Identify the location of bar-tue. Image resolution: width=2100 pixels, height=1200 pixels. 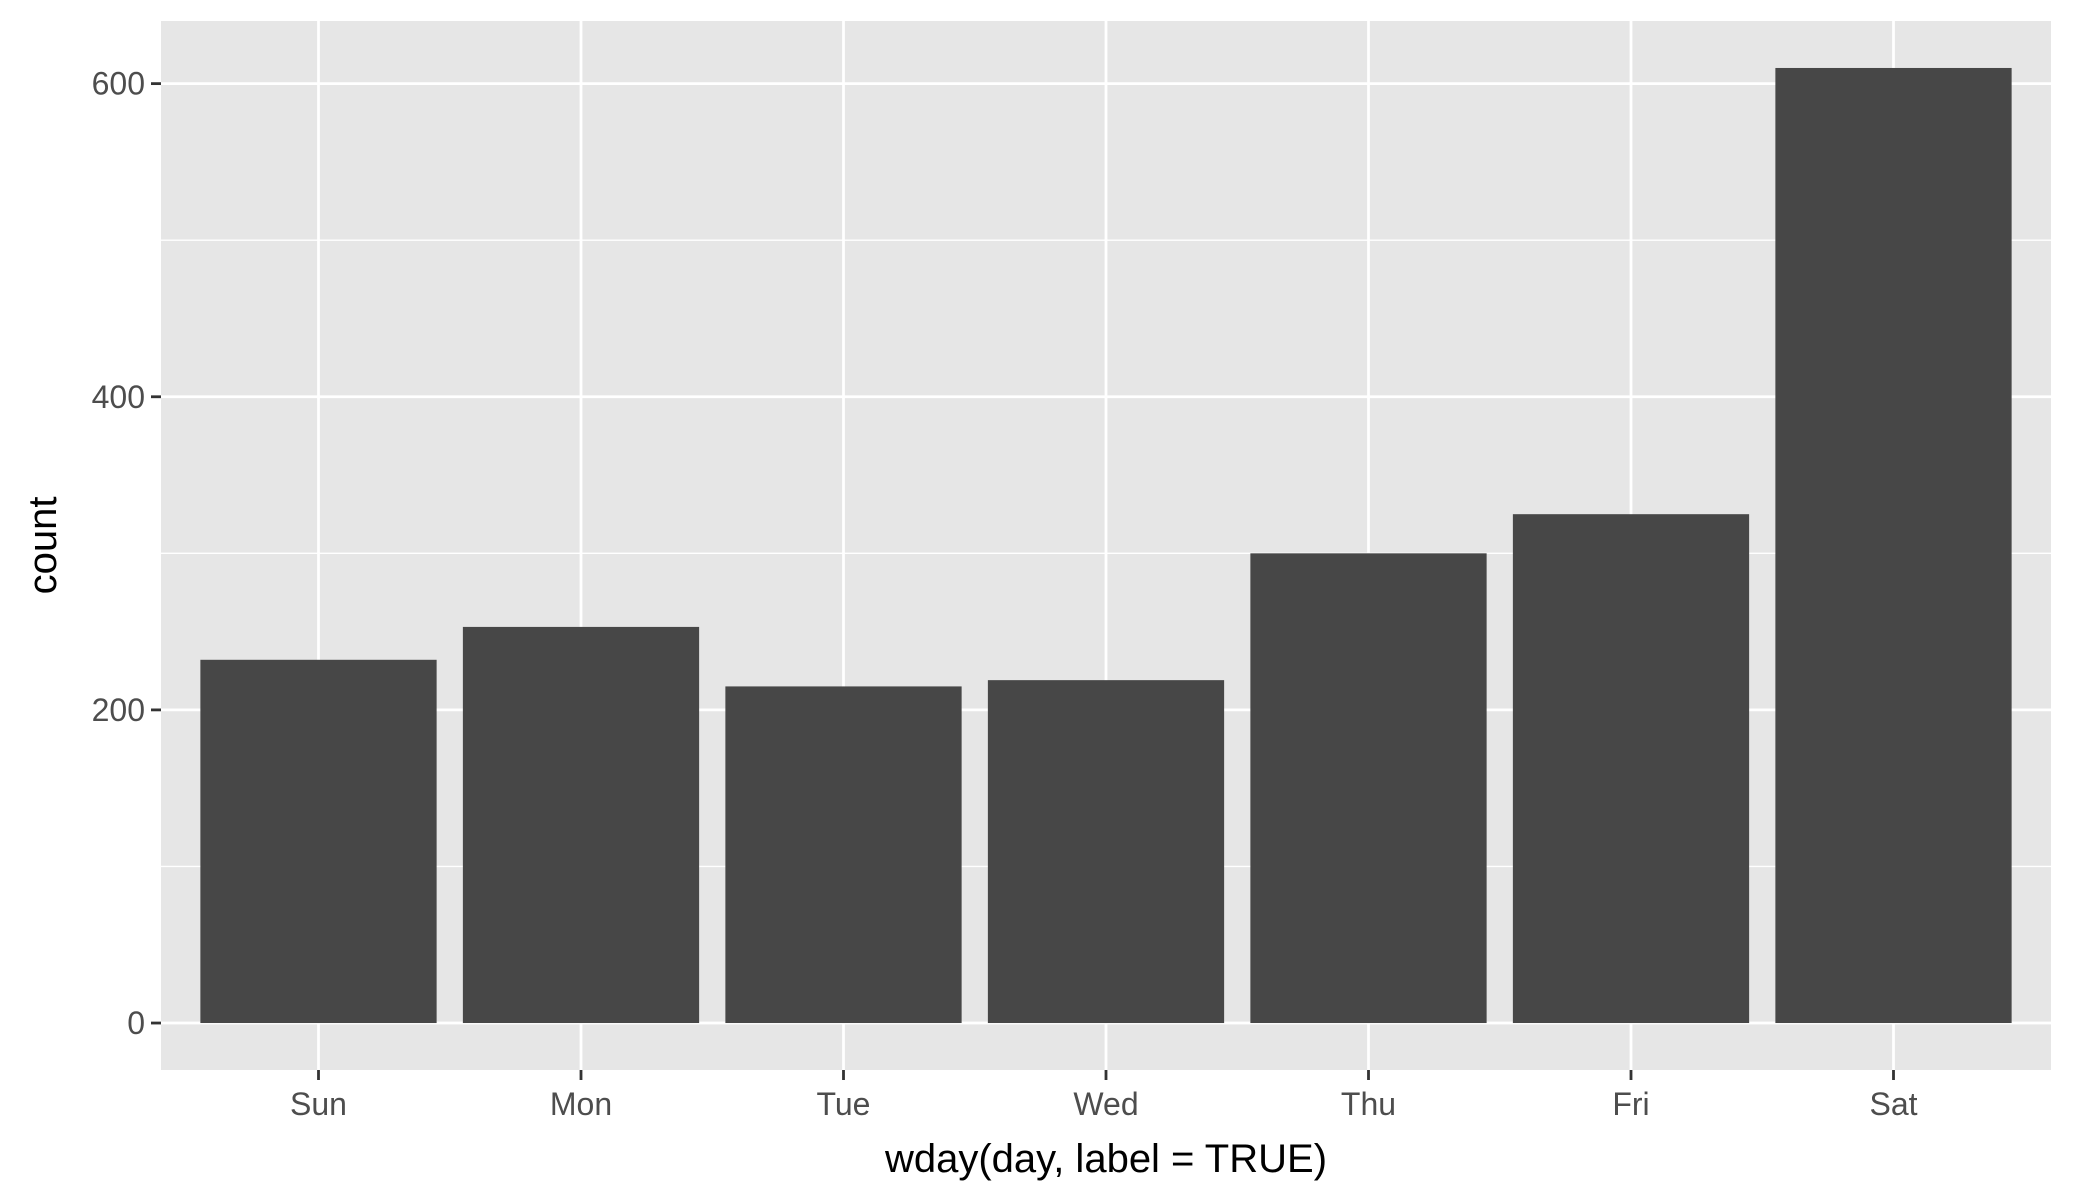
(843, 855).